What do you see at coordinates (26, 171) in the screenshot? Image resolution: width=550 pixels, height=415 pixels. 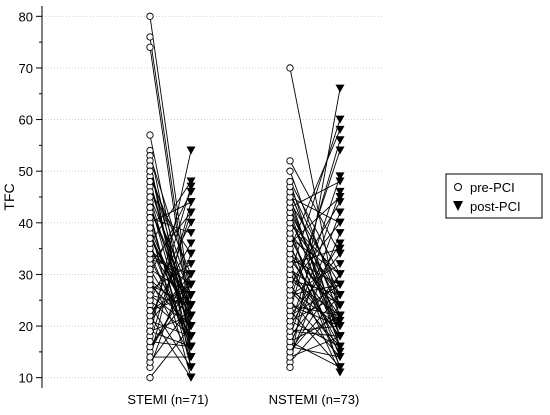 I see `y-tick-label: 50` at bounding box center [26, 171].